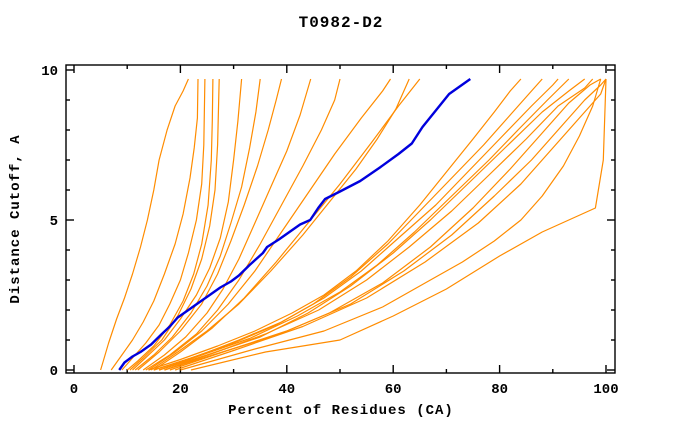  Describe the element at coordinates (393, 390) in the screenshot. I see `x-tick-label: 60` at that location.